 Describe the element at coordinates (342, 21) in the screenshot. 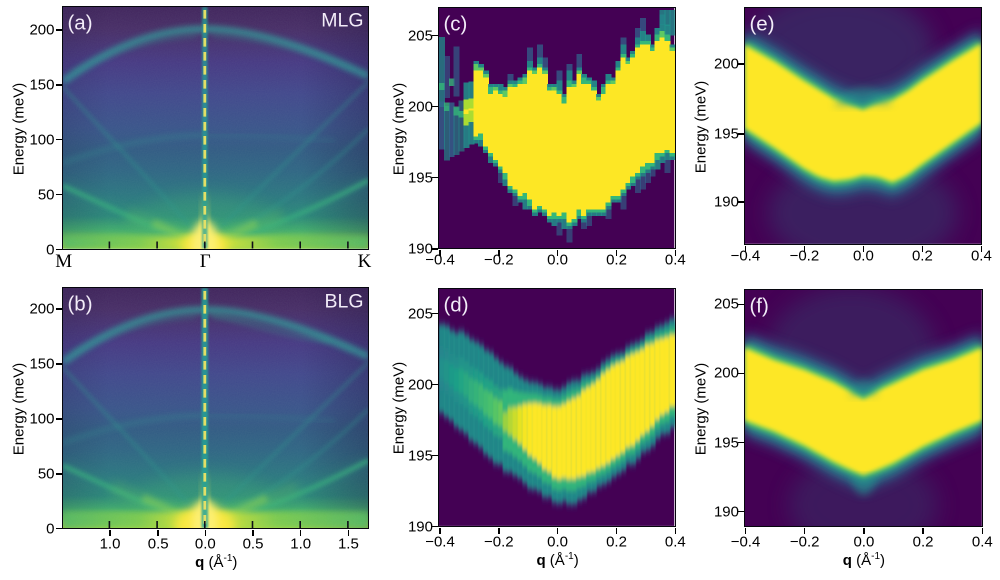

I see `svg-text: MLG` at that location.